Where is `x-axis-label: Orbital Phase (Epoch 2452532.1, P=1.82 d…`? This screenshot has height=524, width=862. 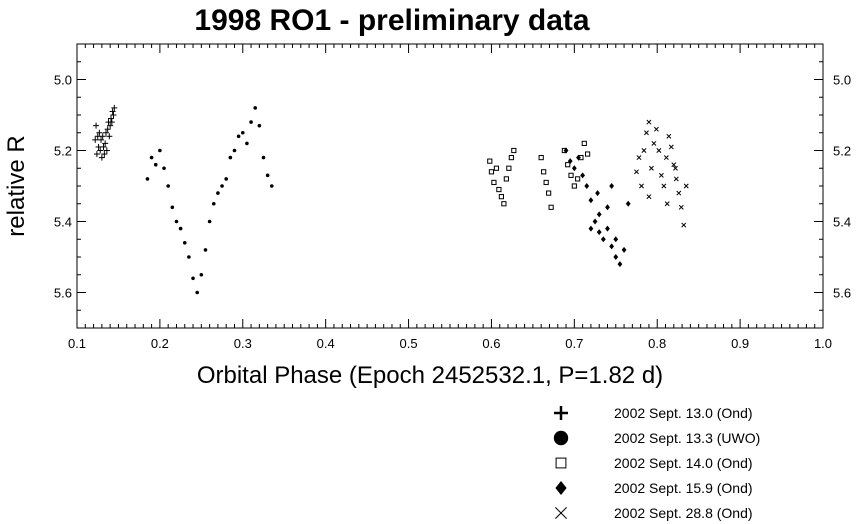
x-axis-label: Orbital Phase (Epoch 2452532.1, P=1.82 d… is located at coordinates (430, 375).